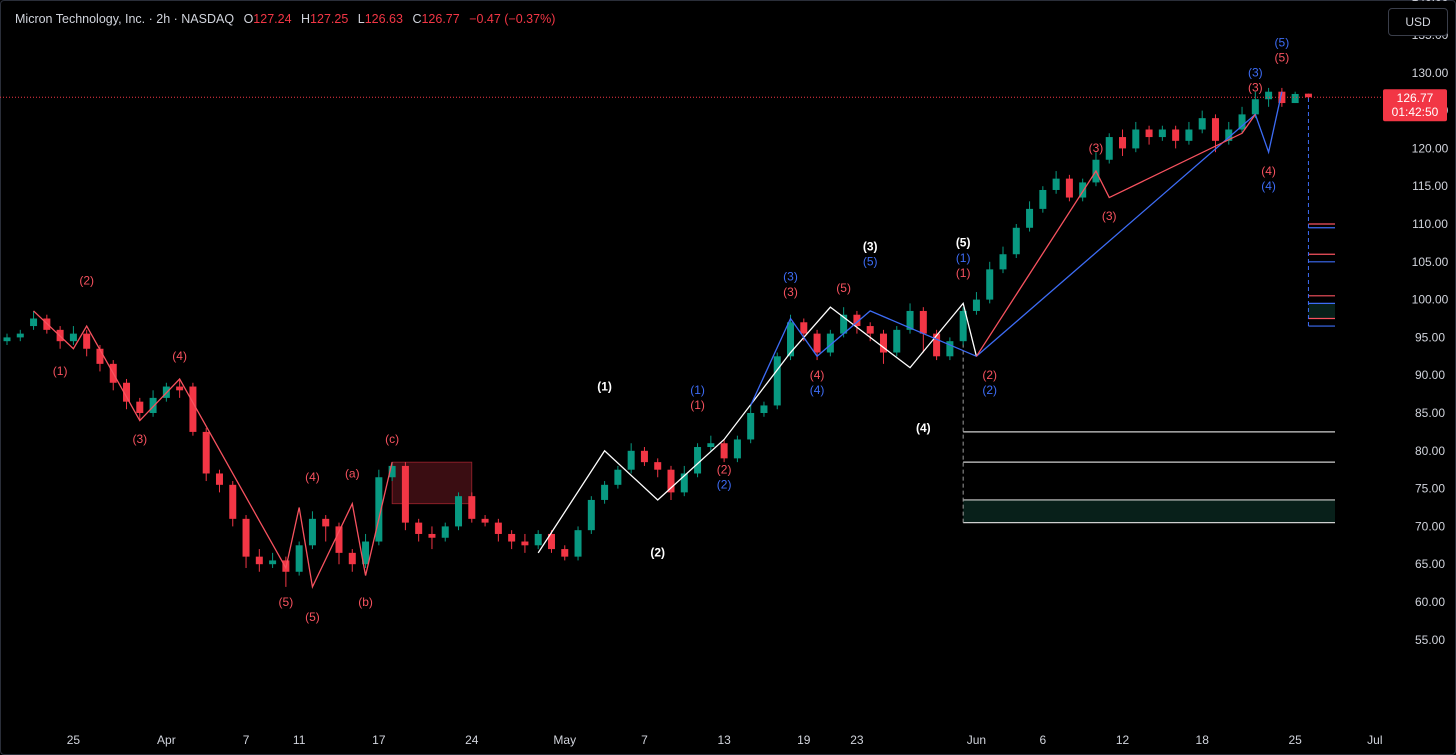  I want to click on x-tick-label: 6, so click(1042, 740).